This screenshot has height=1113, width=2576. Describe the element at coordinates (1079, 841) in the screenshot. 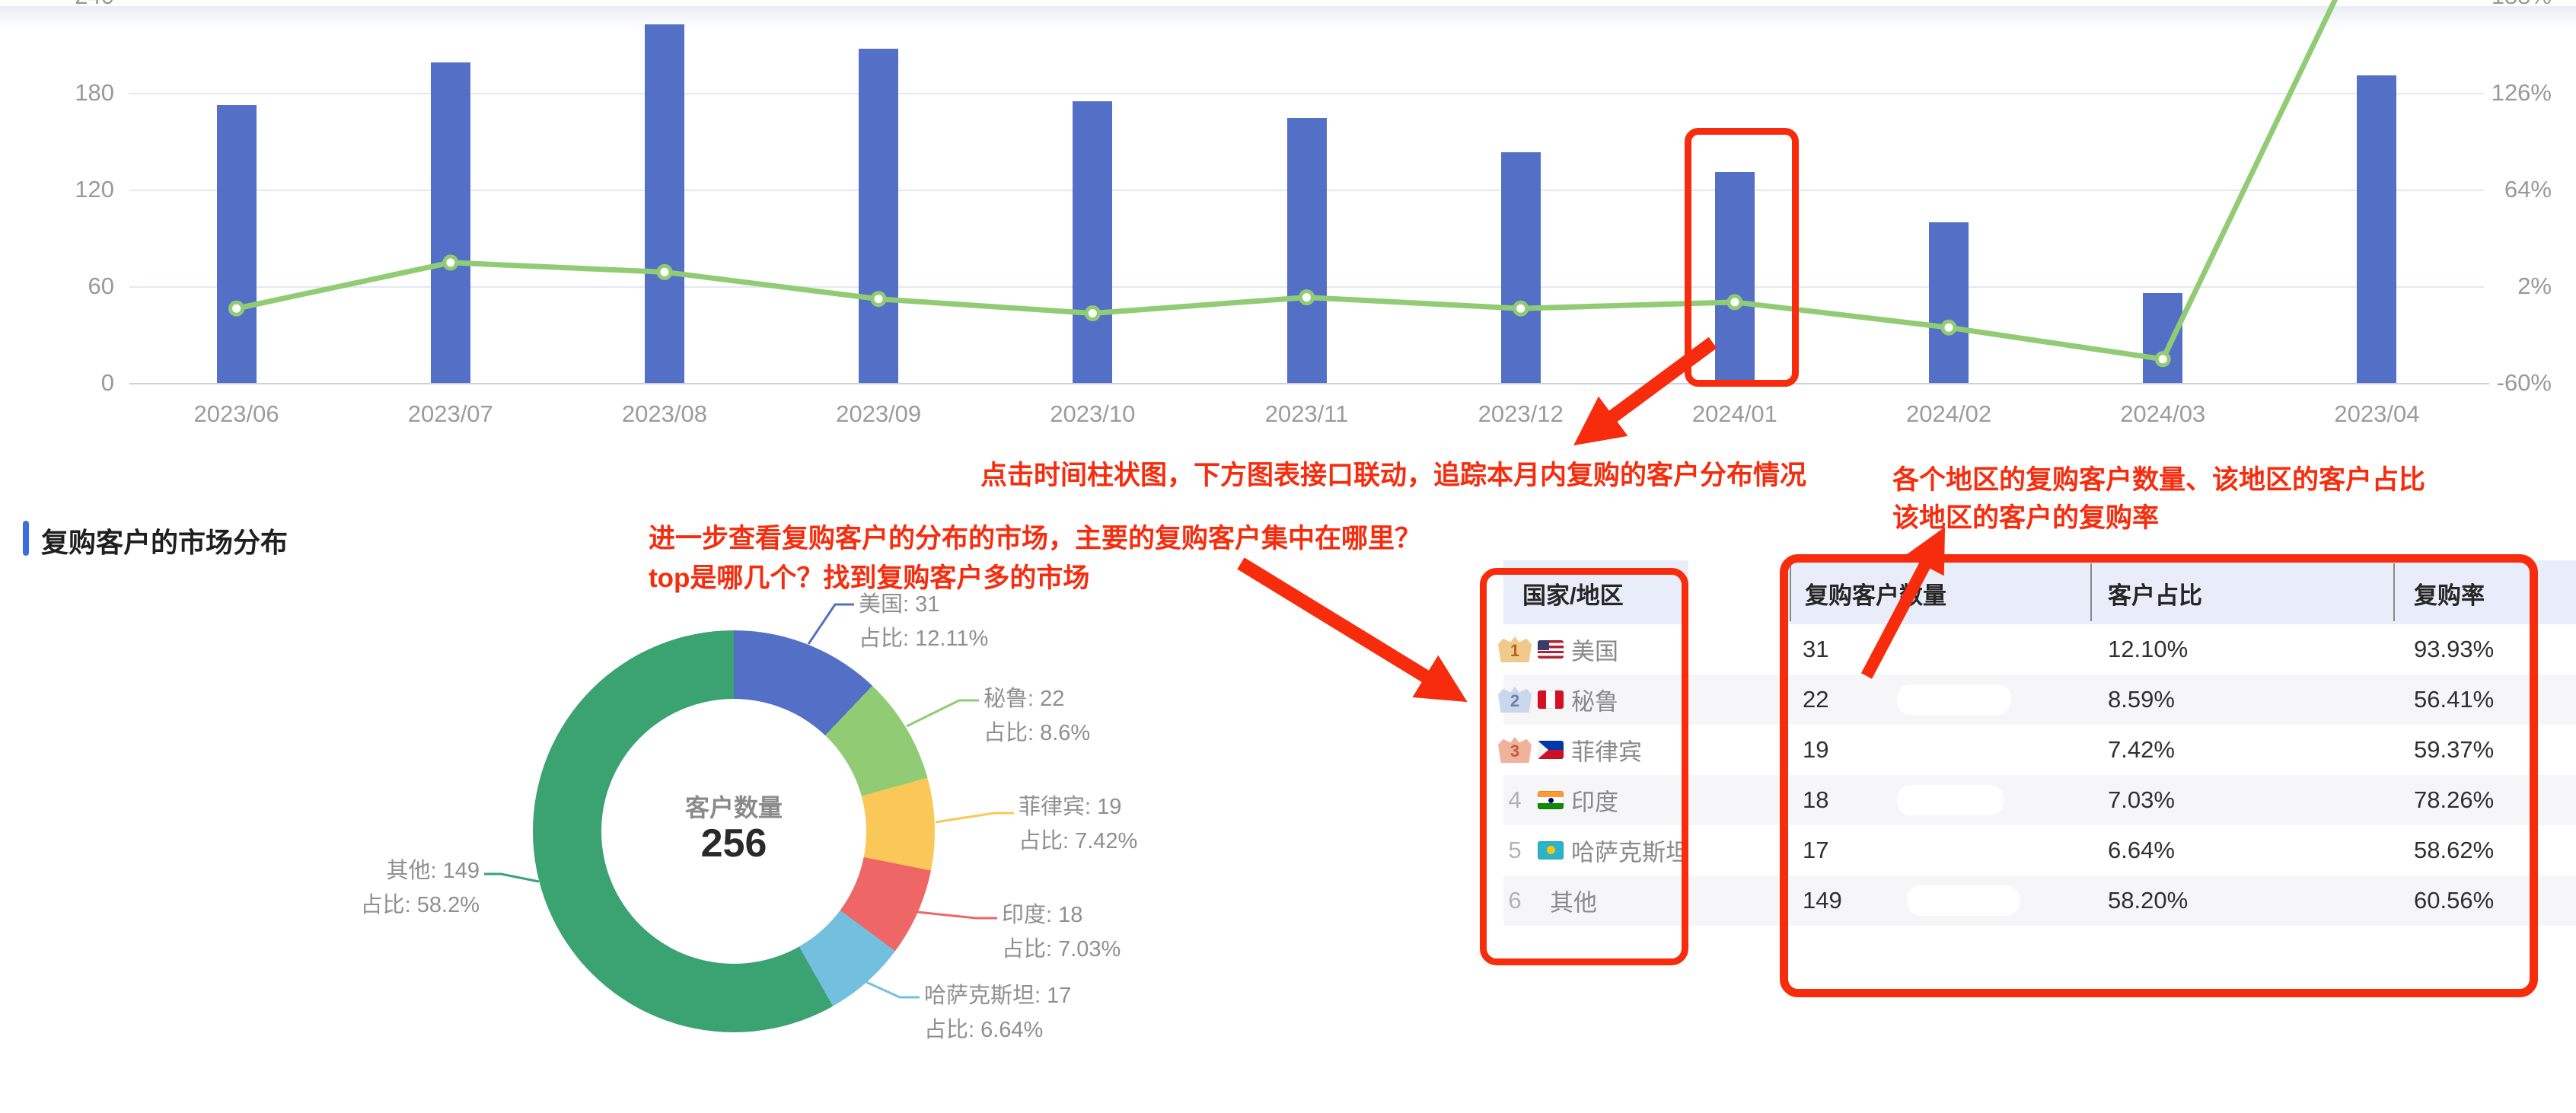

I see `donut-label-pct: 占比: 7.42%` at that location.